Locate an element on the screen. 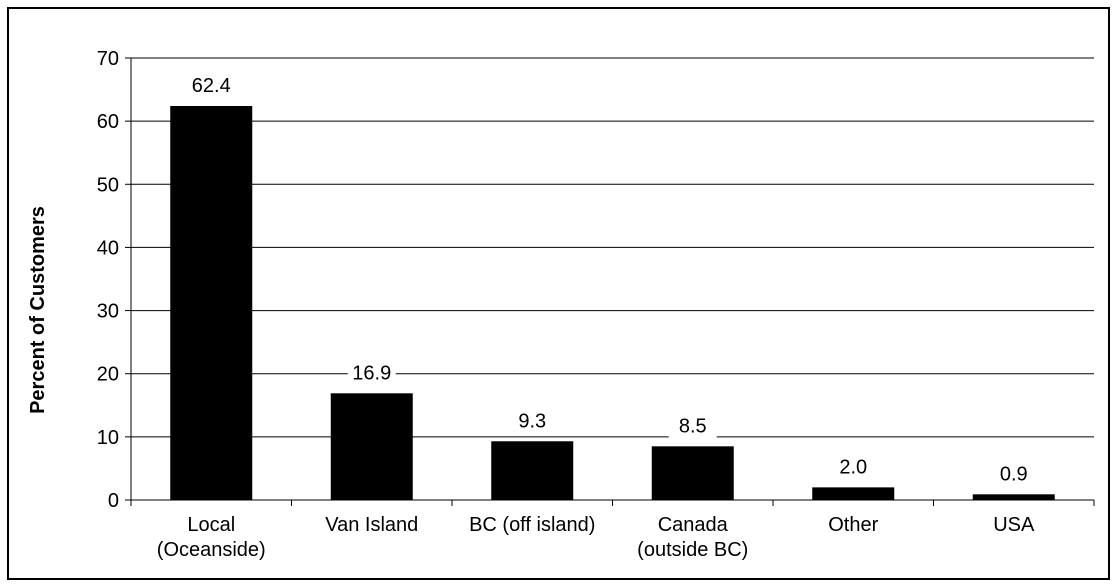 The width and height of the screenshot is (1117, 587). y-tick-label: 10 is located at coordinates (108, 438).